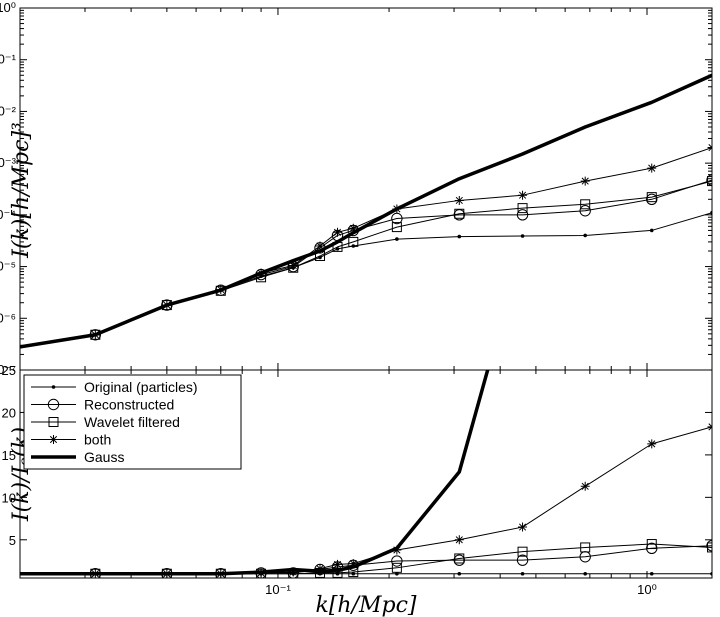  Describe the element at coordinates (8, 162) in the screenshot. I see `top-y-tick-label: 10⁻³` at that location.